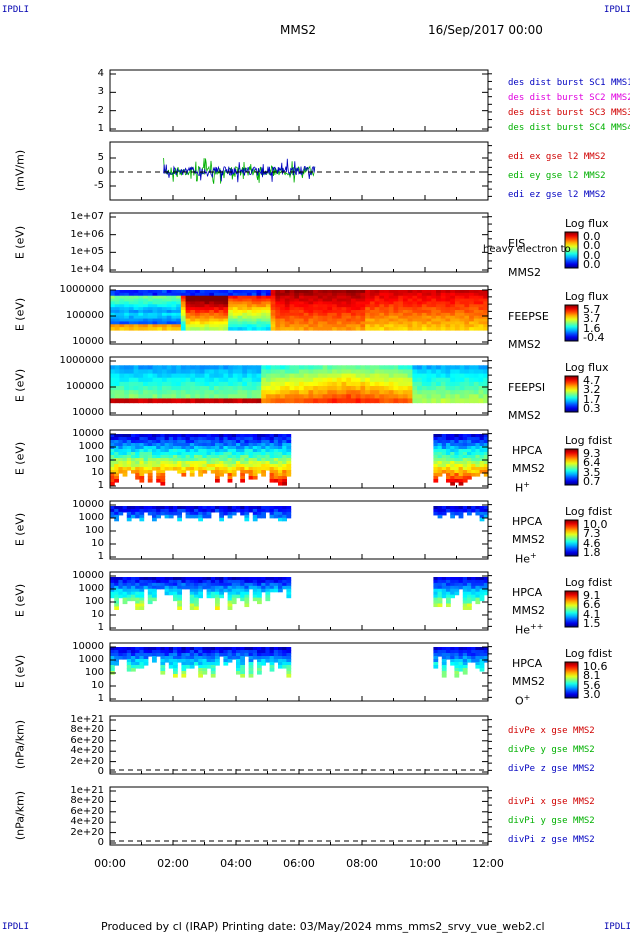 The height and width of the screenshot is (934, 630). What do you see at coordinates (20, 529) in the screenshot?
I see `ylabel-hpca_he: E (eV)` at bounding box center [20, 529].